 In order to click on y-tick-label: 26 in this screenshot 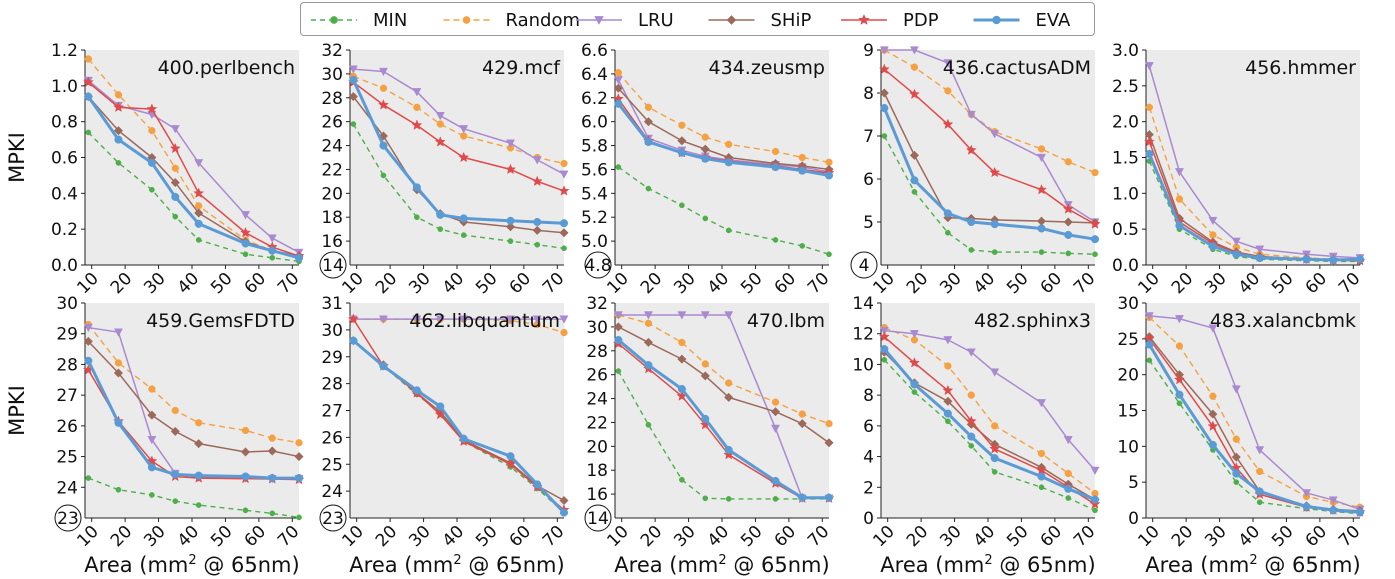, I will do `click(332, 438)`.